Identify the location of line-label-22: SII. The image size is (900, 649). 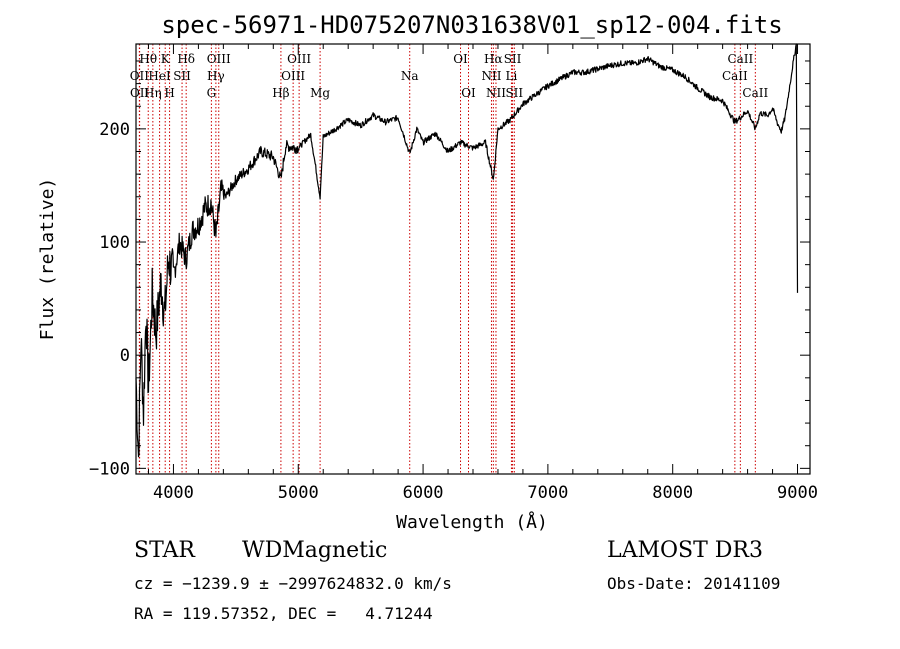
(513, 59).